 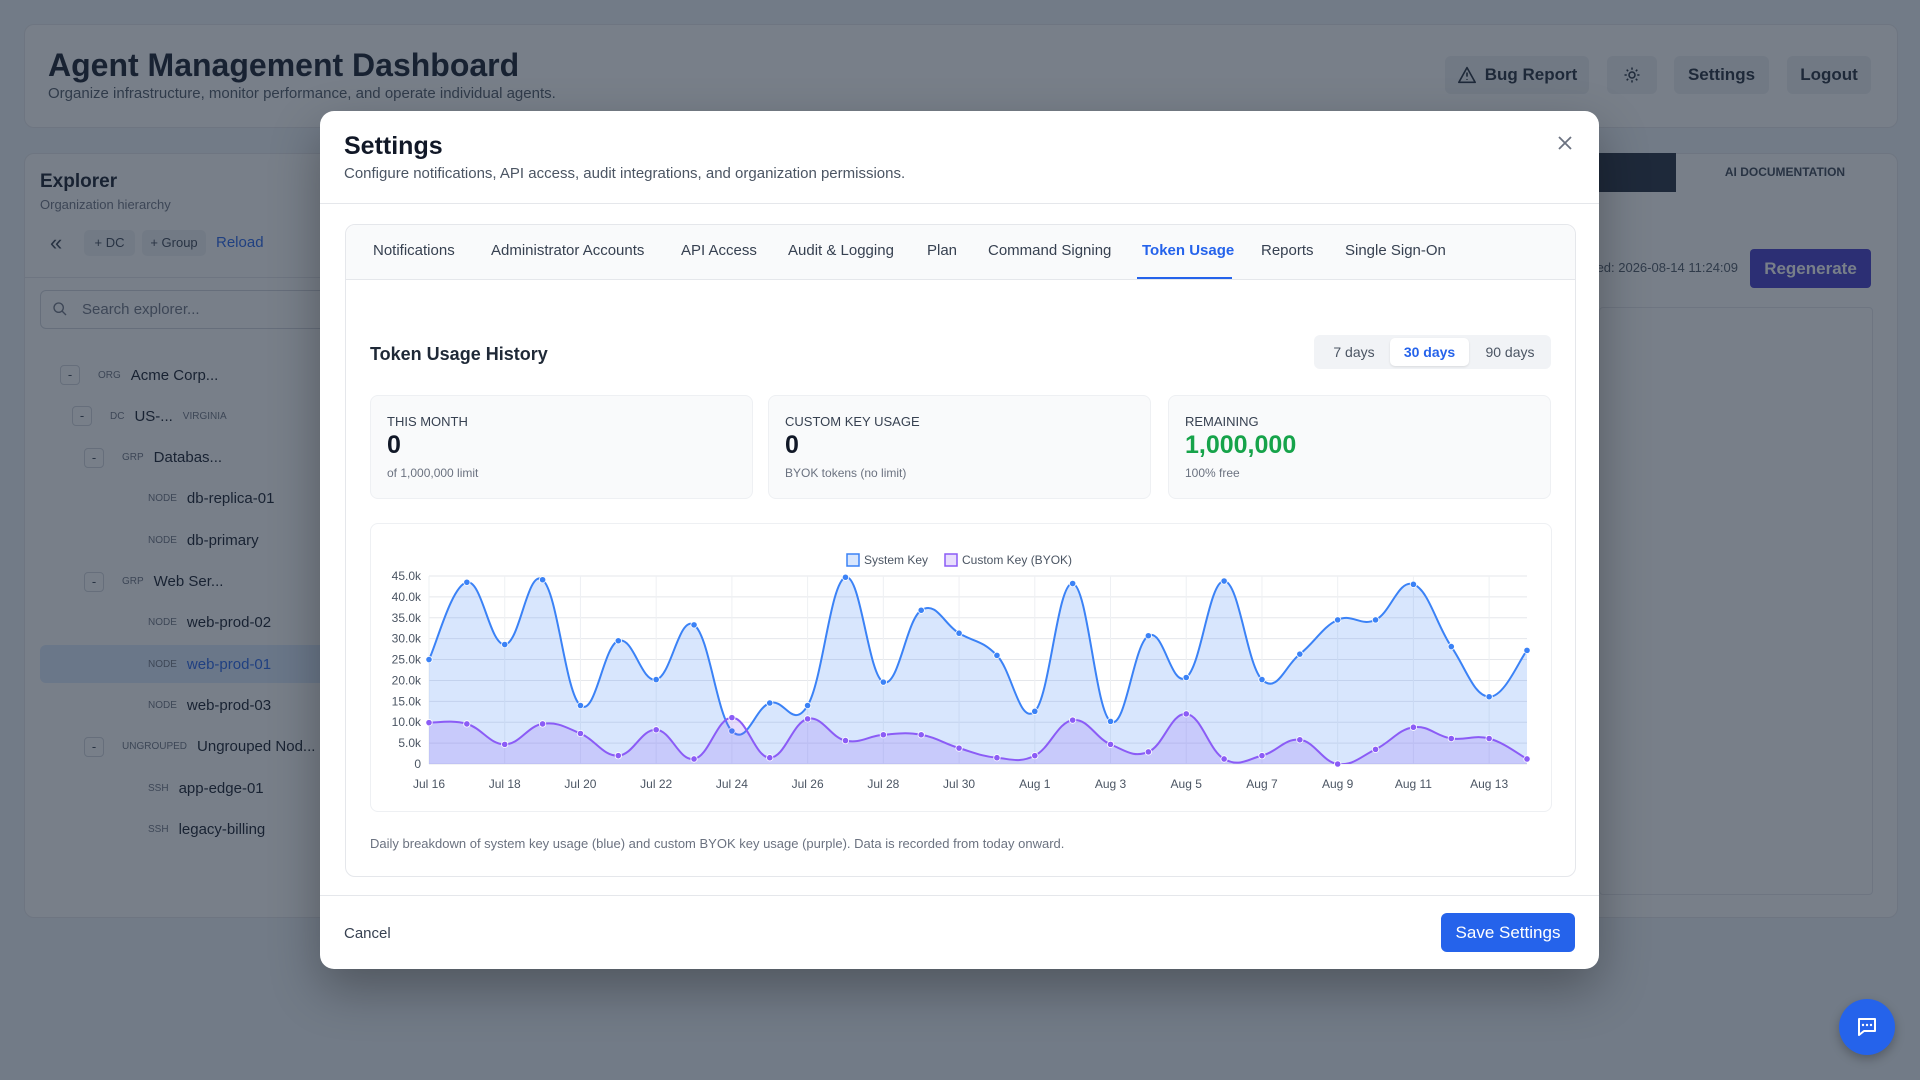 I want to click on y-tick-label: 45.0k, so click(x=407, y=576).